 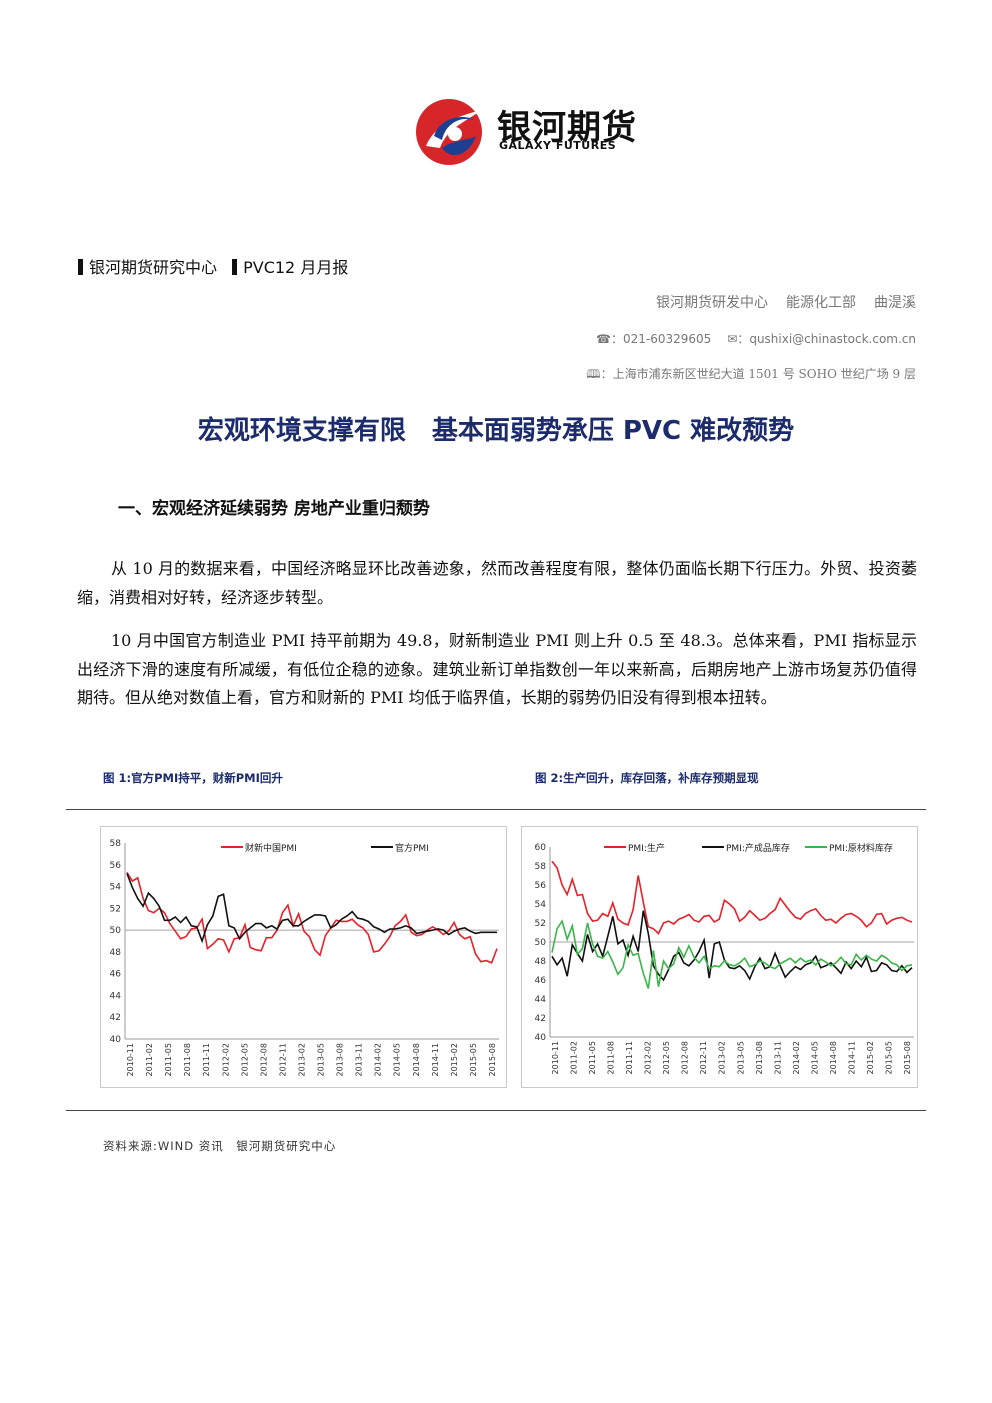 What do you see at coordinates (412, 848) in the screenshot?
I see `legend-label: 官方PMI` at bounding box center [412, 848].